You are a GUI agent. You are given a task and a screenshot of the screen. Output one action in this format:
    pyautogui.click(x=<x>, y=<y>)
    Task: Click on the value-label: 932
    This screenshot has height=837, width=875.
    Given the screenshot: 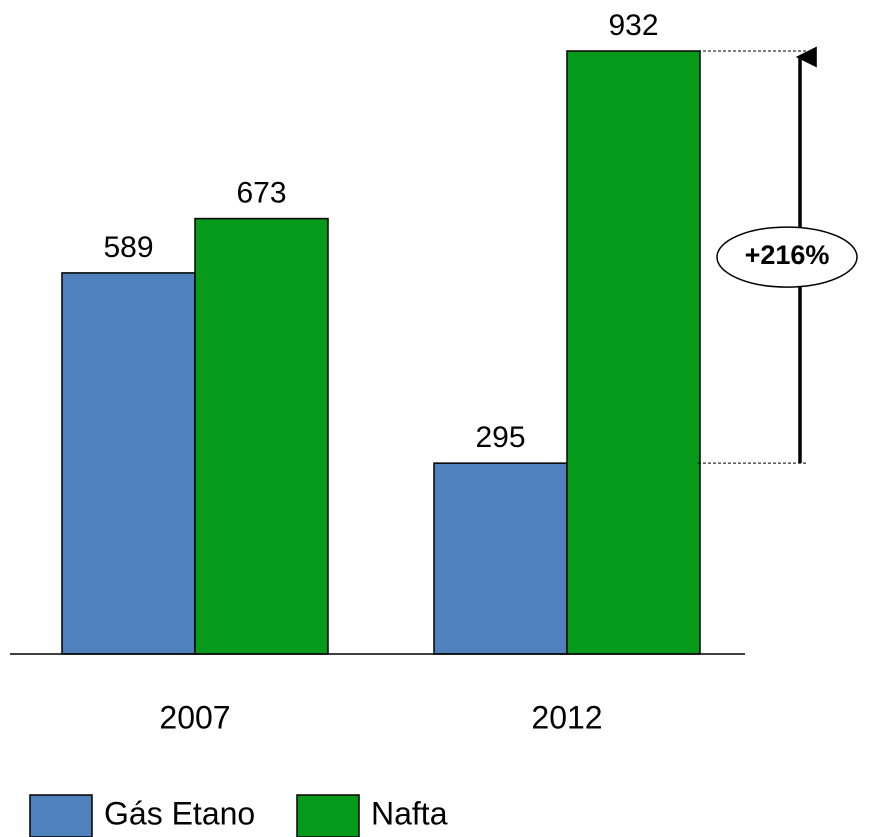 What is the action you would take?
    pyautogui.click(x=633, y=25)
    